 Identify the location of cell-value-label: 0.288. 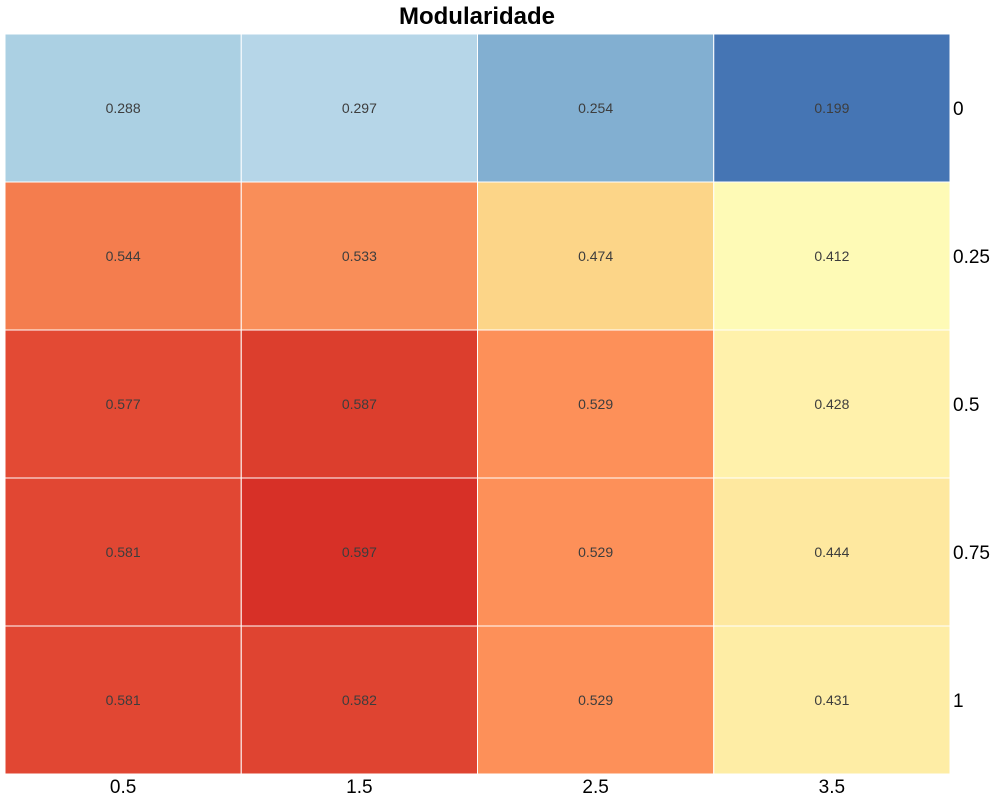
(123, 108).